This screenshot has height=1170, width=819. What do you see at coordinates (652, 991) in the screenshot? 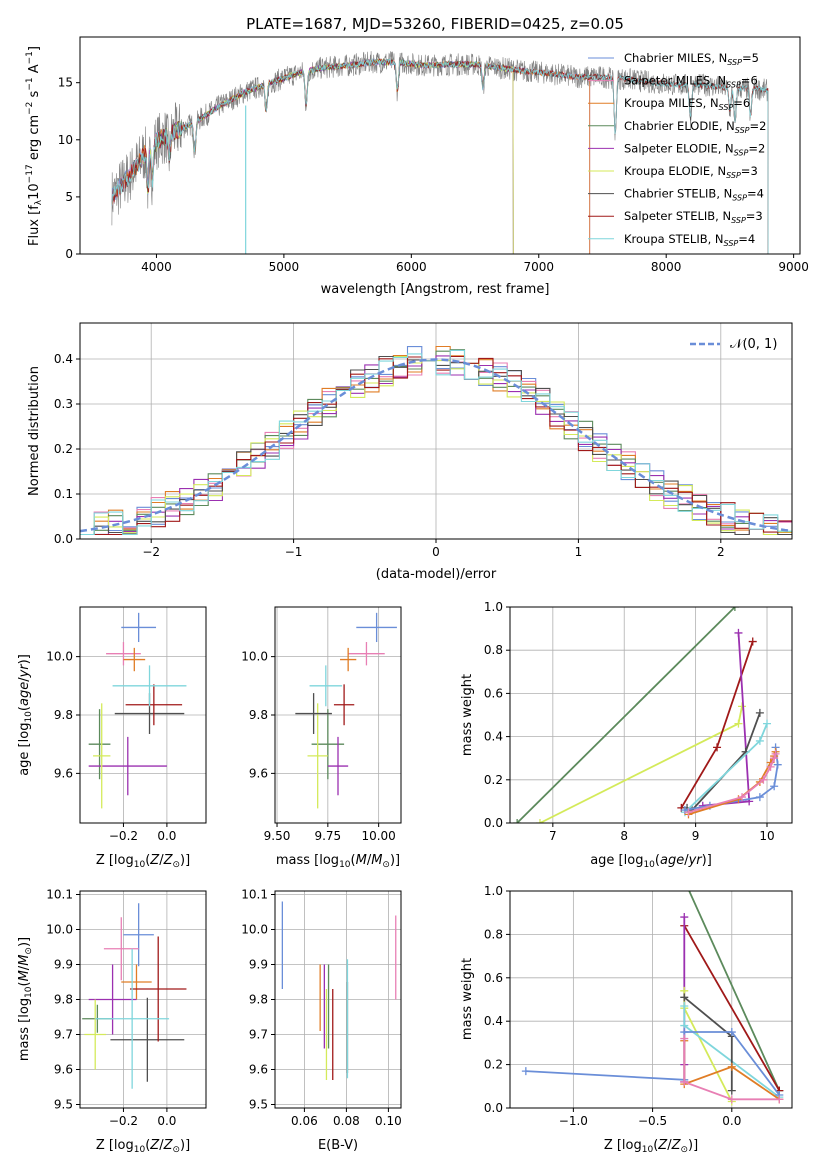
I see `weight-vs-Z-series-group` at bounding box center [652, 991].